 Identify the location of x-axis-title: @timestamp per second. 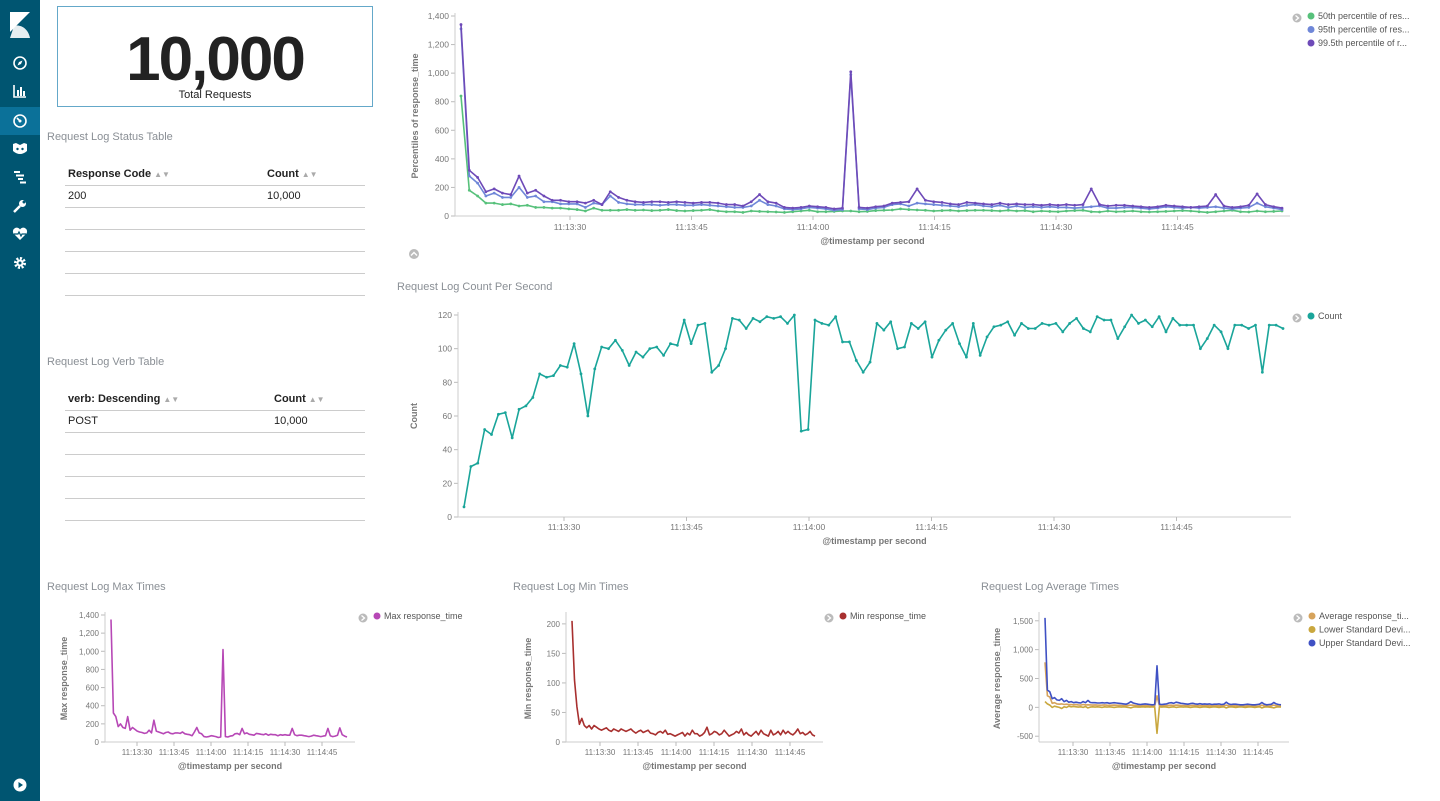
(874, 541).